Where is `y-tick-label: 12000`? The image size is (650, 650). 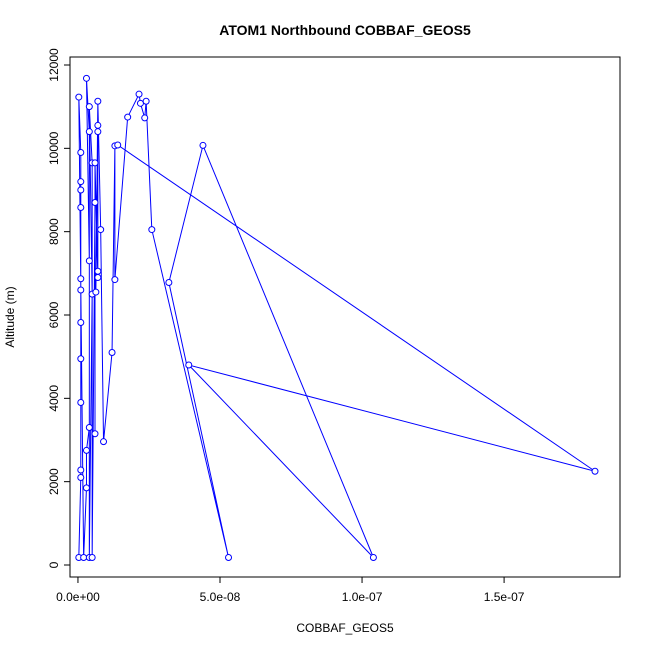 y-tick-label: 12000 is located at coordinates (54, 65).